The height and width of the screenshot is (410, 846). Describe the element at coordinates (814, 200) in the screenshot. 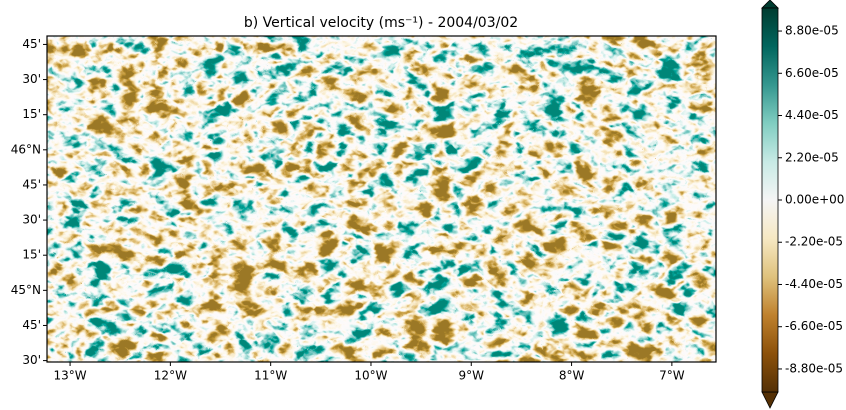

I see `colorbar-tick-label: 0.00e+00` at that location.